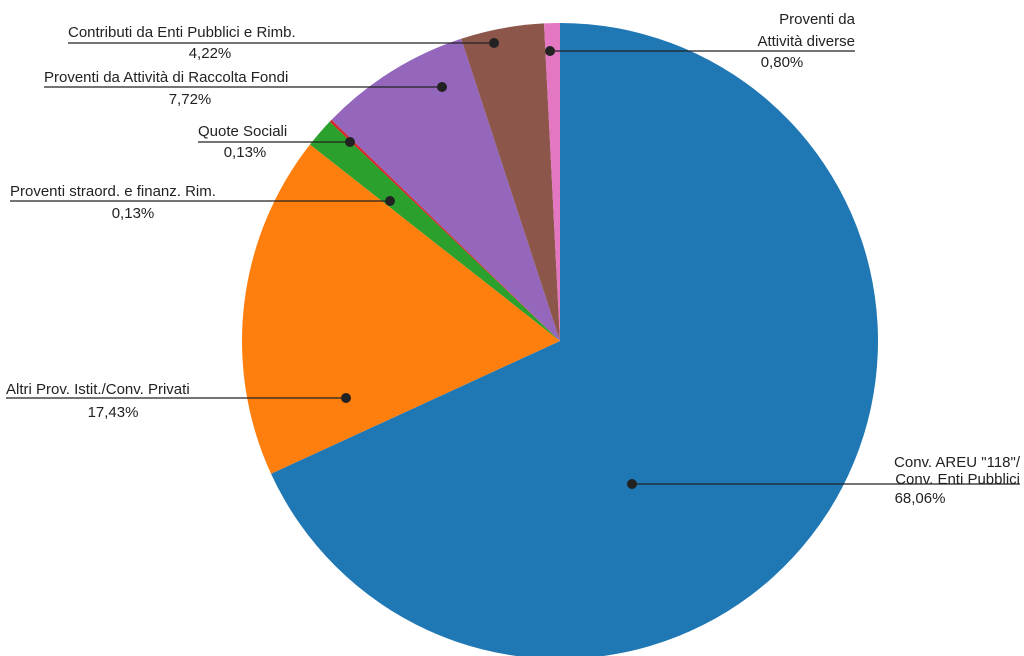 The image size is (1024, 656). I want to click on slice-percent-7: 0,80%, so click(782, 62).